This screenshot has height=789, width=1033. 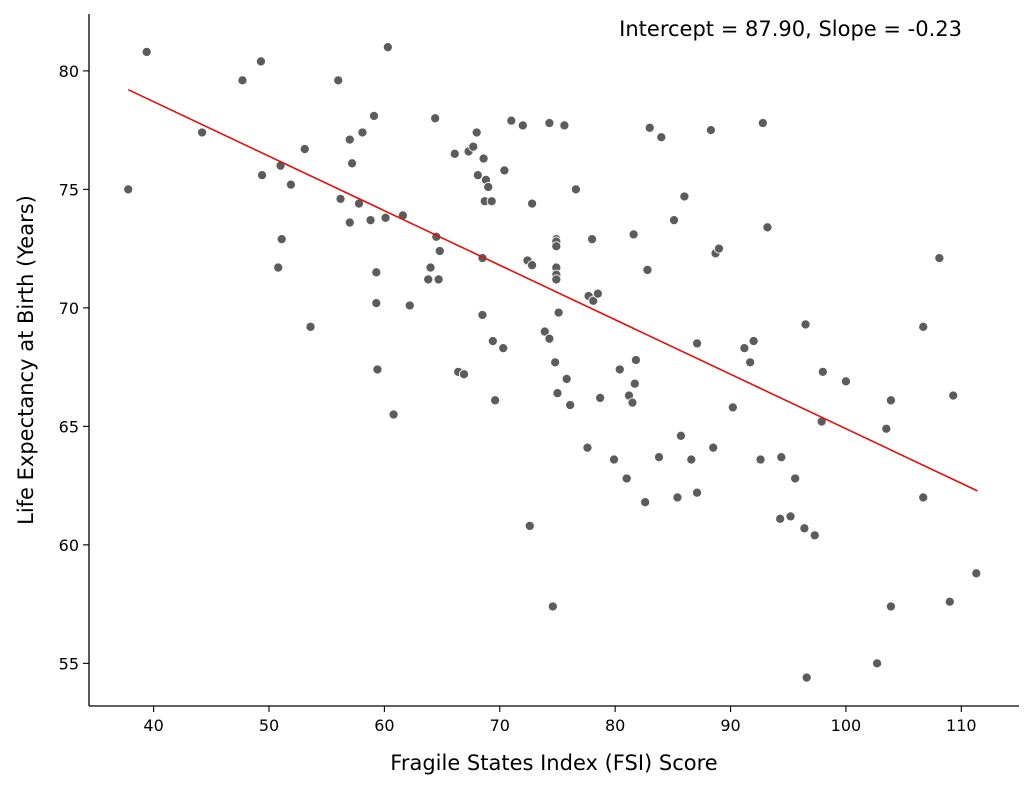 What do you see at coordinates (69, 308) in the screenshot?
I see `y-tick-label: 70` at bounding box center [69, 308].